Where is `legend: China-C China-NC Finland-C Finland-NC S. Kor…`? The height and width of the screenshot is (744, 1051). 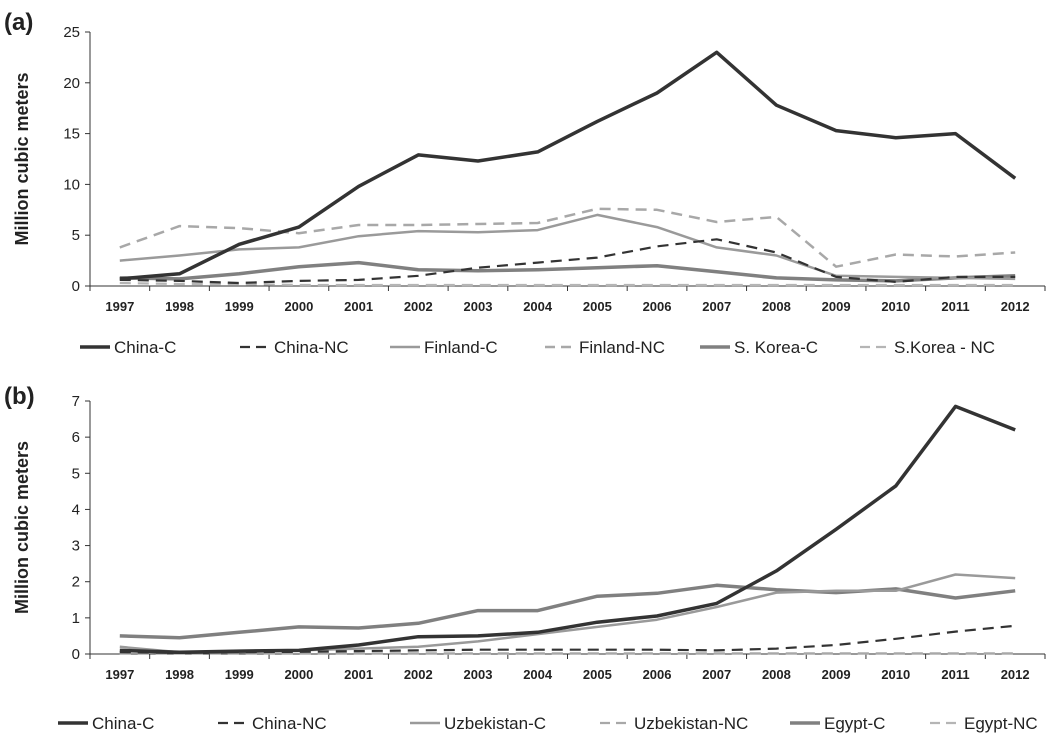 legend: China-C China-NC Finland-C Finland-NC S. Kor… is located at coordinates (537, 347).